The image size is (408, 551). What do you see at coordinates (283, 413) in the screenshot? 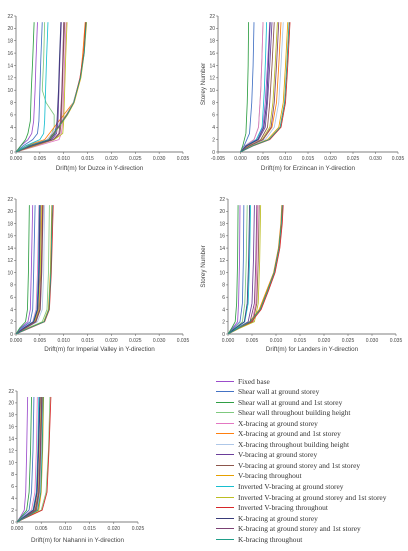
I see `legend-item: Shear wall throughout building height` at bounding box center [283, 413].